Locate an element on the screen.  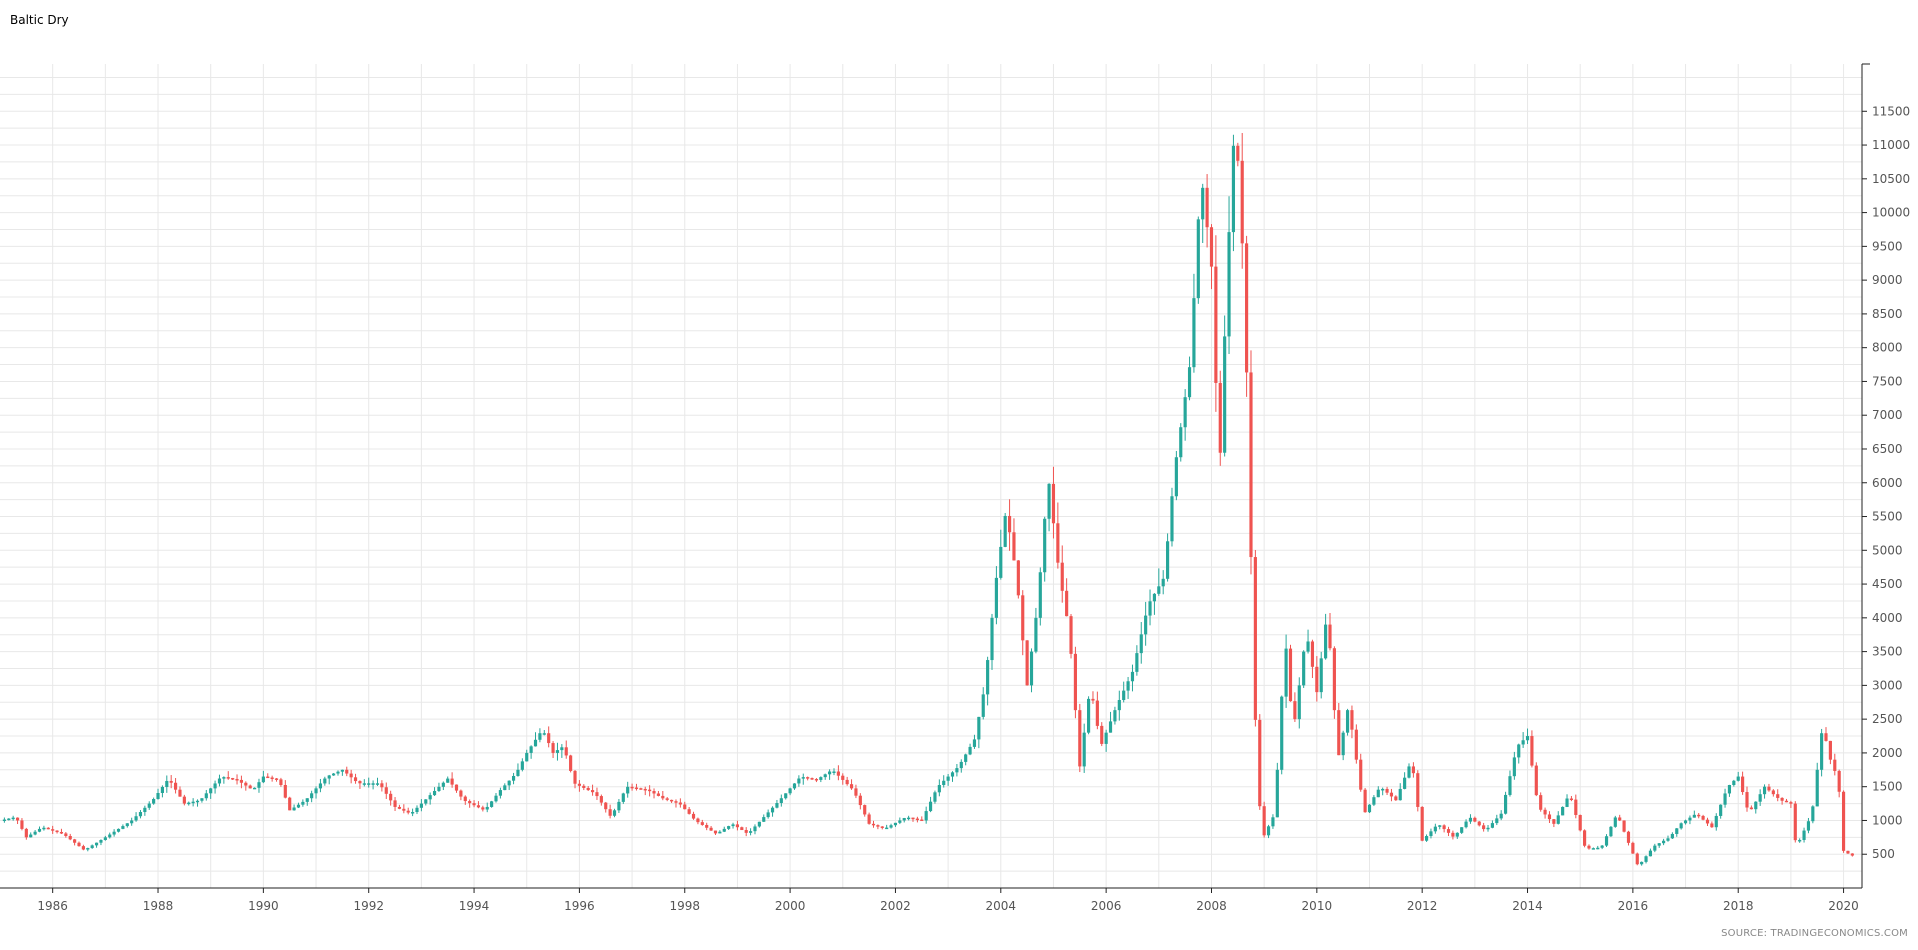
y-tick-label: 4500 is located at coordinates (1887, 584).